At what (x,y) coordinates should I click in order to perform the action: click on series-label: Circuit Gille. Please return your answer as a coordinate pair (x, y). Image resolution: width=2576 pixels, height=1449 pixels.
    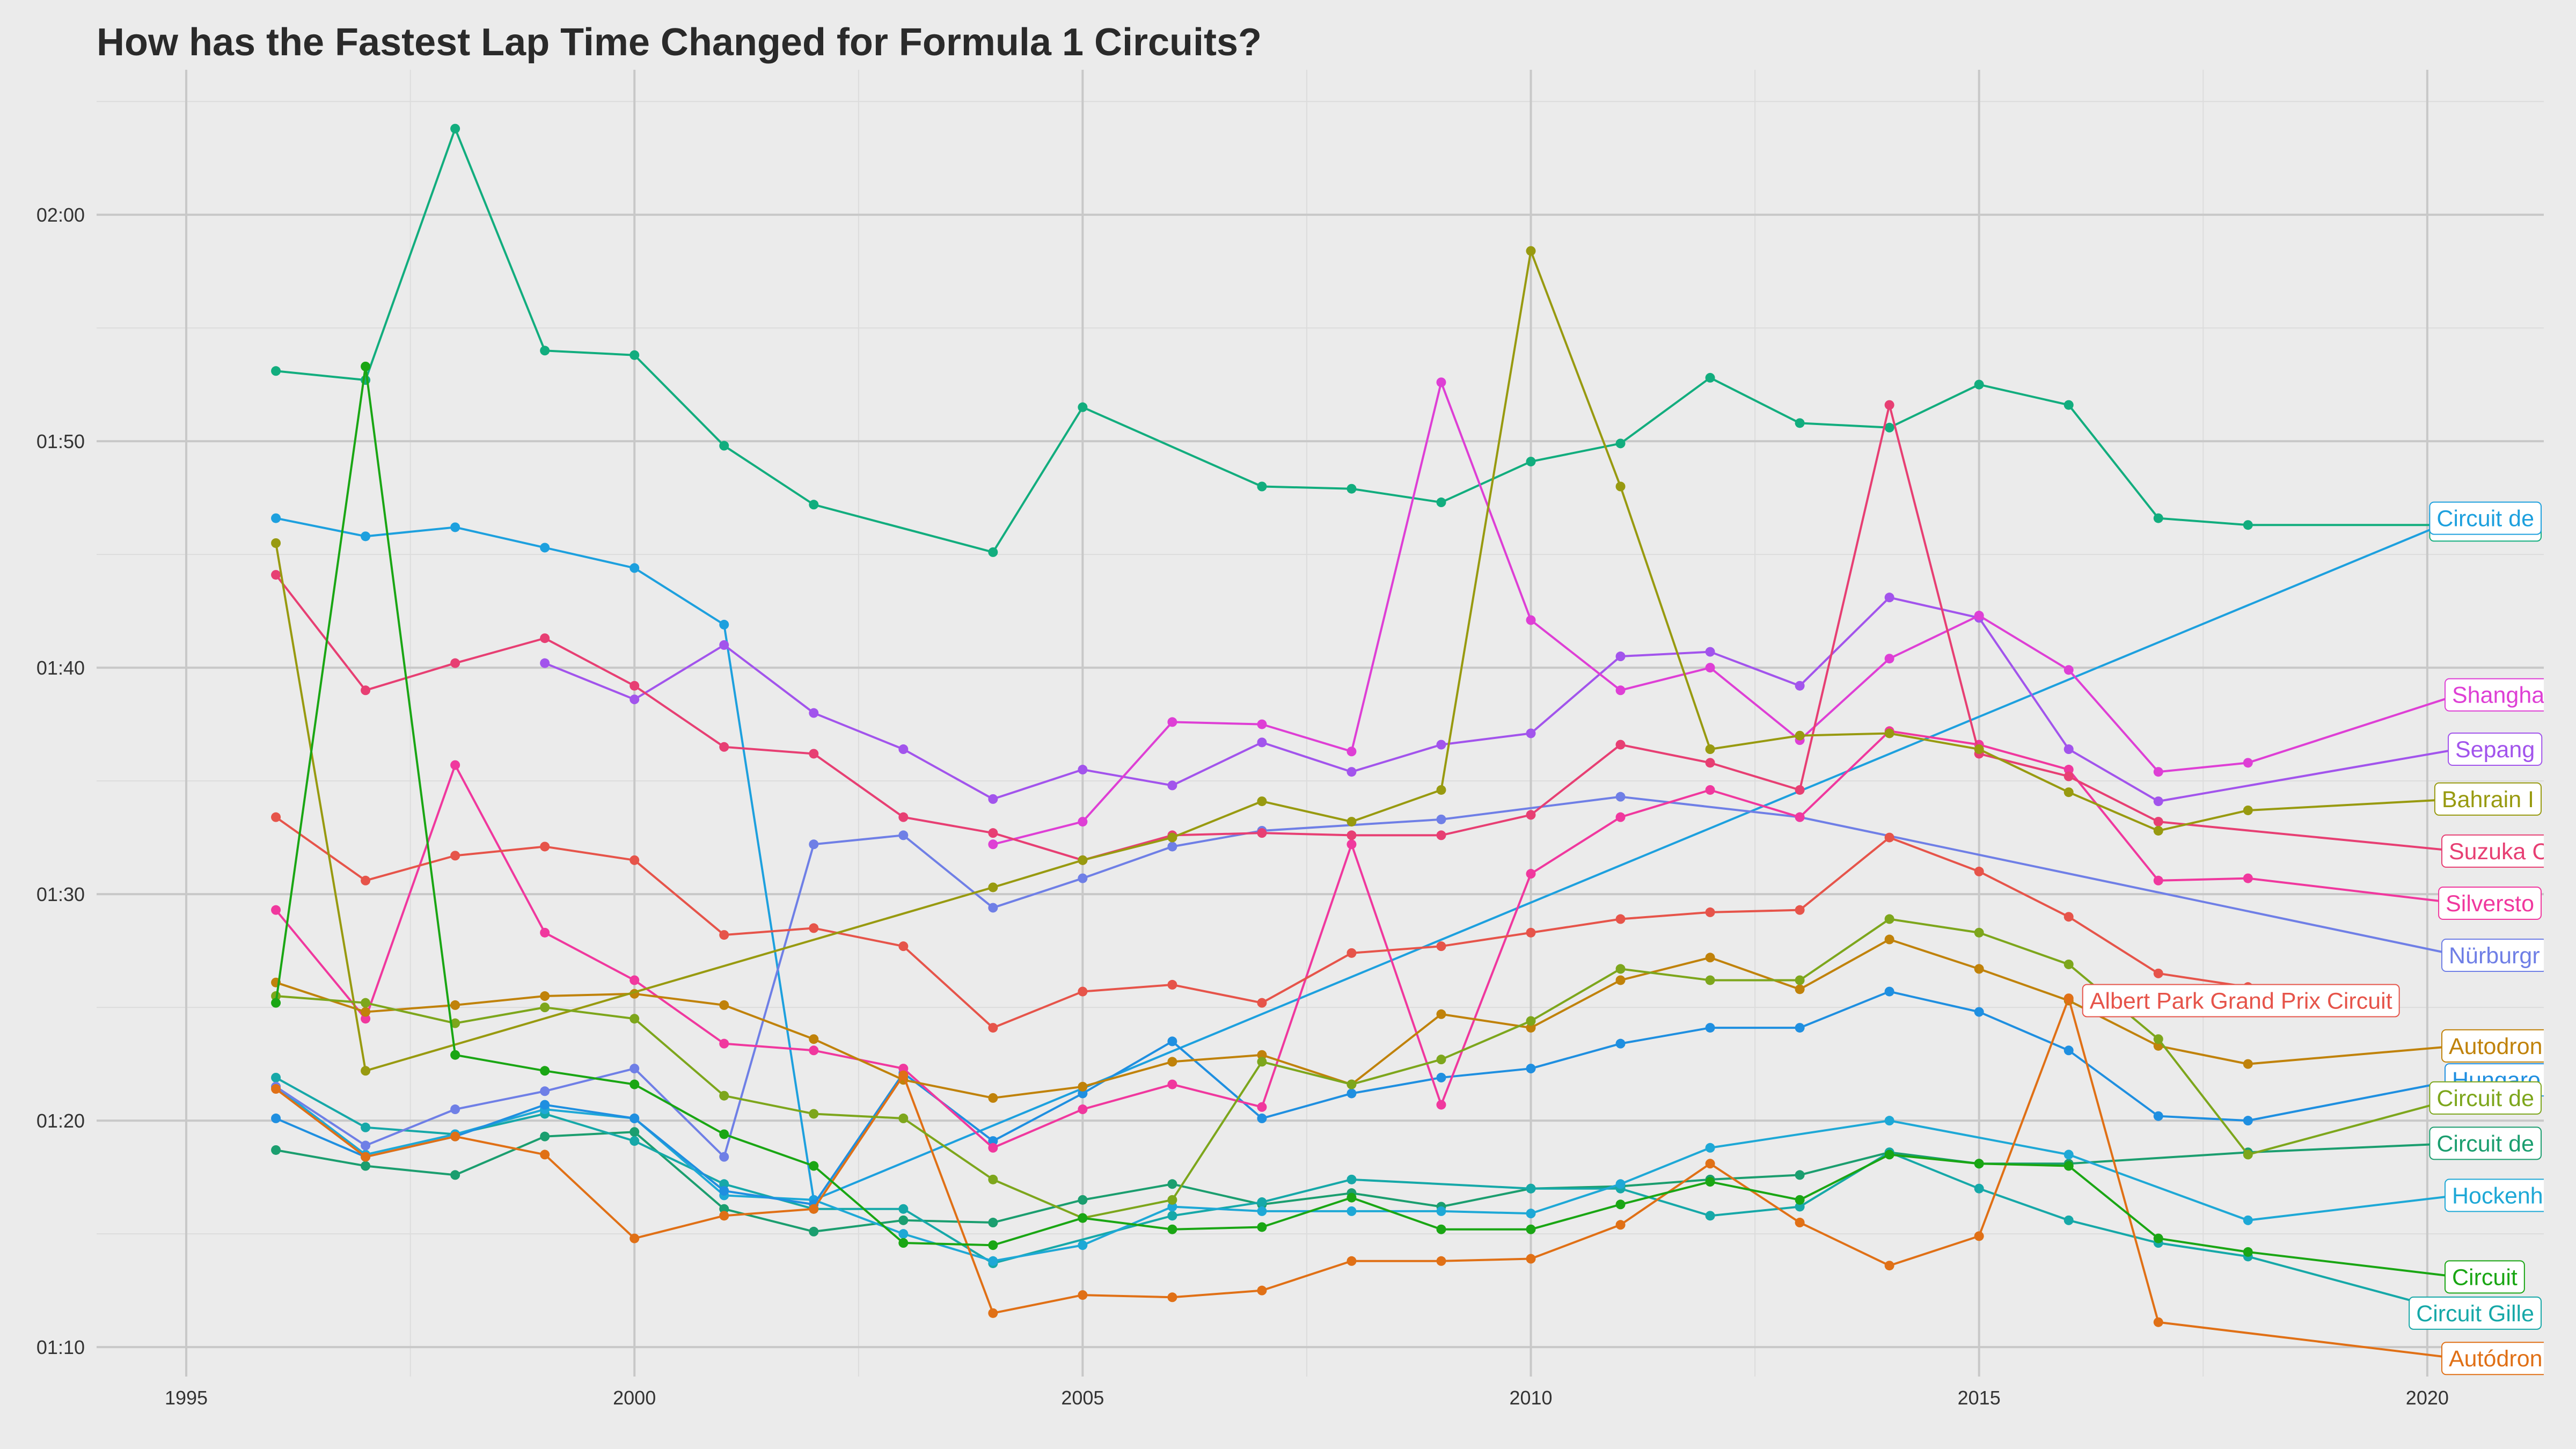
    Looking at the image, I should click on (2475, 1313).